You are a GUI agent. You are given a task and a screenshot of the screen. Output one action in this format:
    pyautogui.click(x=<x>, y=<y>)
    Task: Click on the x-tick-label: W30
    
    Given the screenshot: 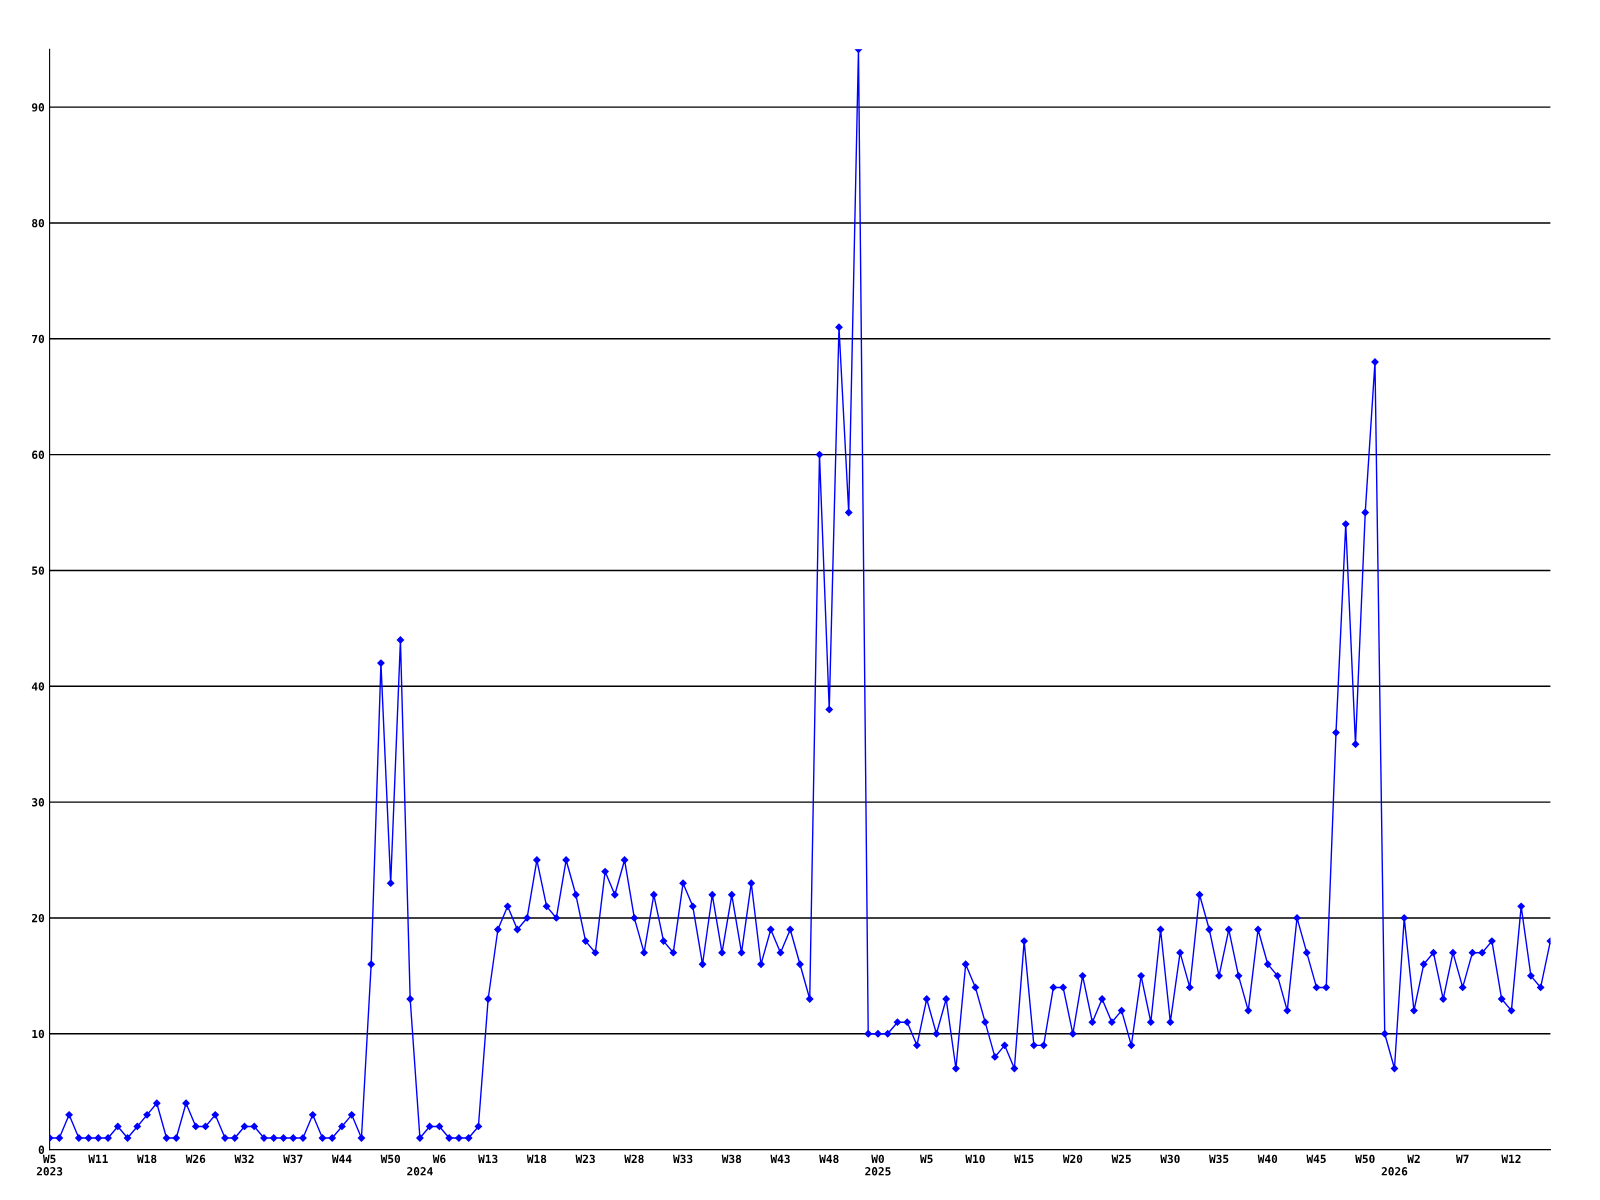 What is the action you would take?
    pyautogui.click(x=1170, y=1159)
    